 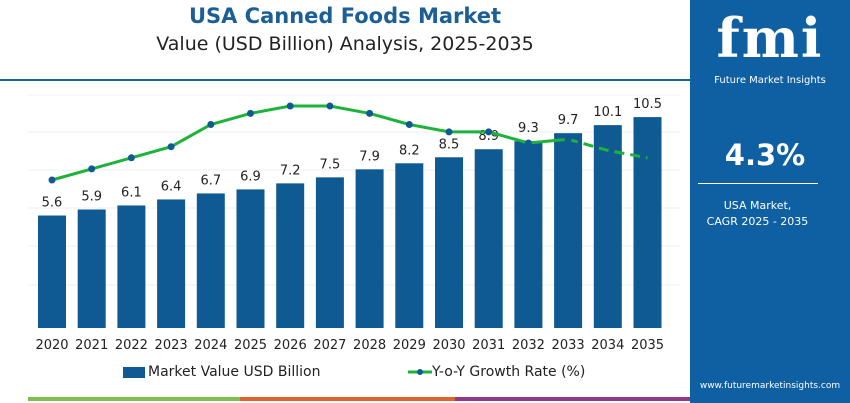 What do you see at coordinates (757, 221) in the screenshot?
I see `cagr-label-line2: CAGR 2025 - 2035` at bounding box center [757, 221].